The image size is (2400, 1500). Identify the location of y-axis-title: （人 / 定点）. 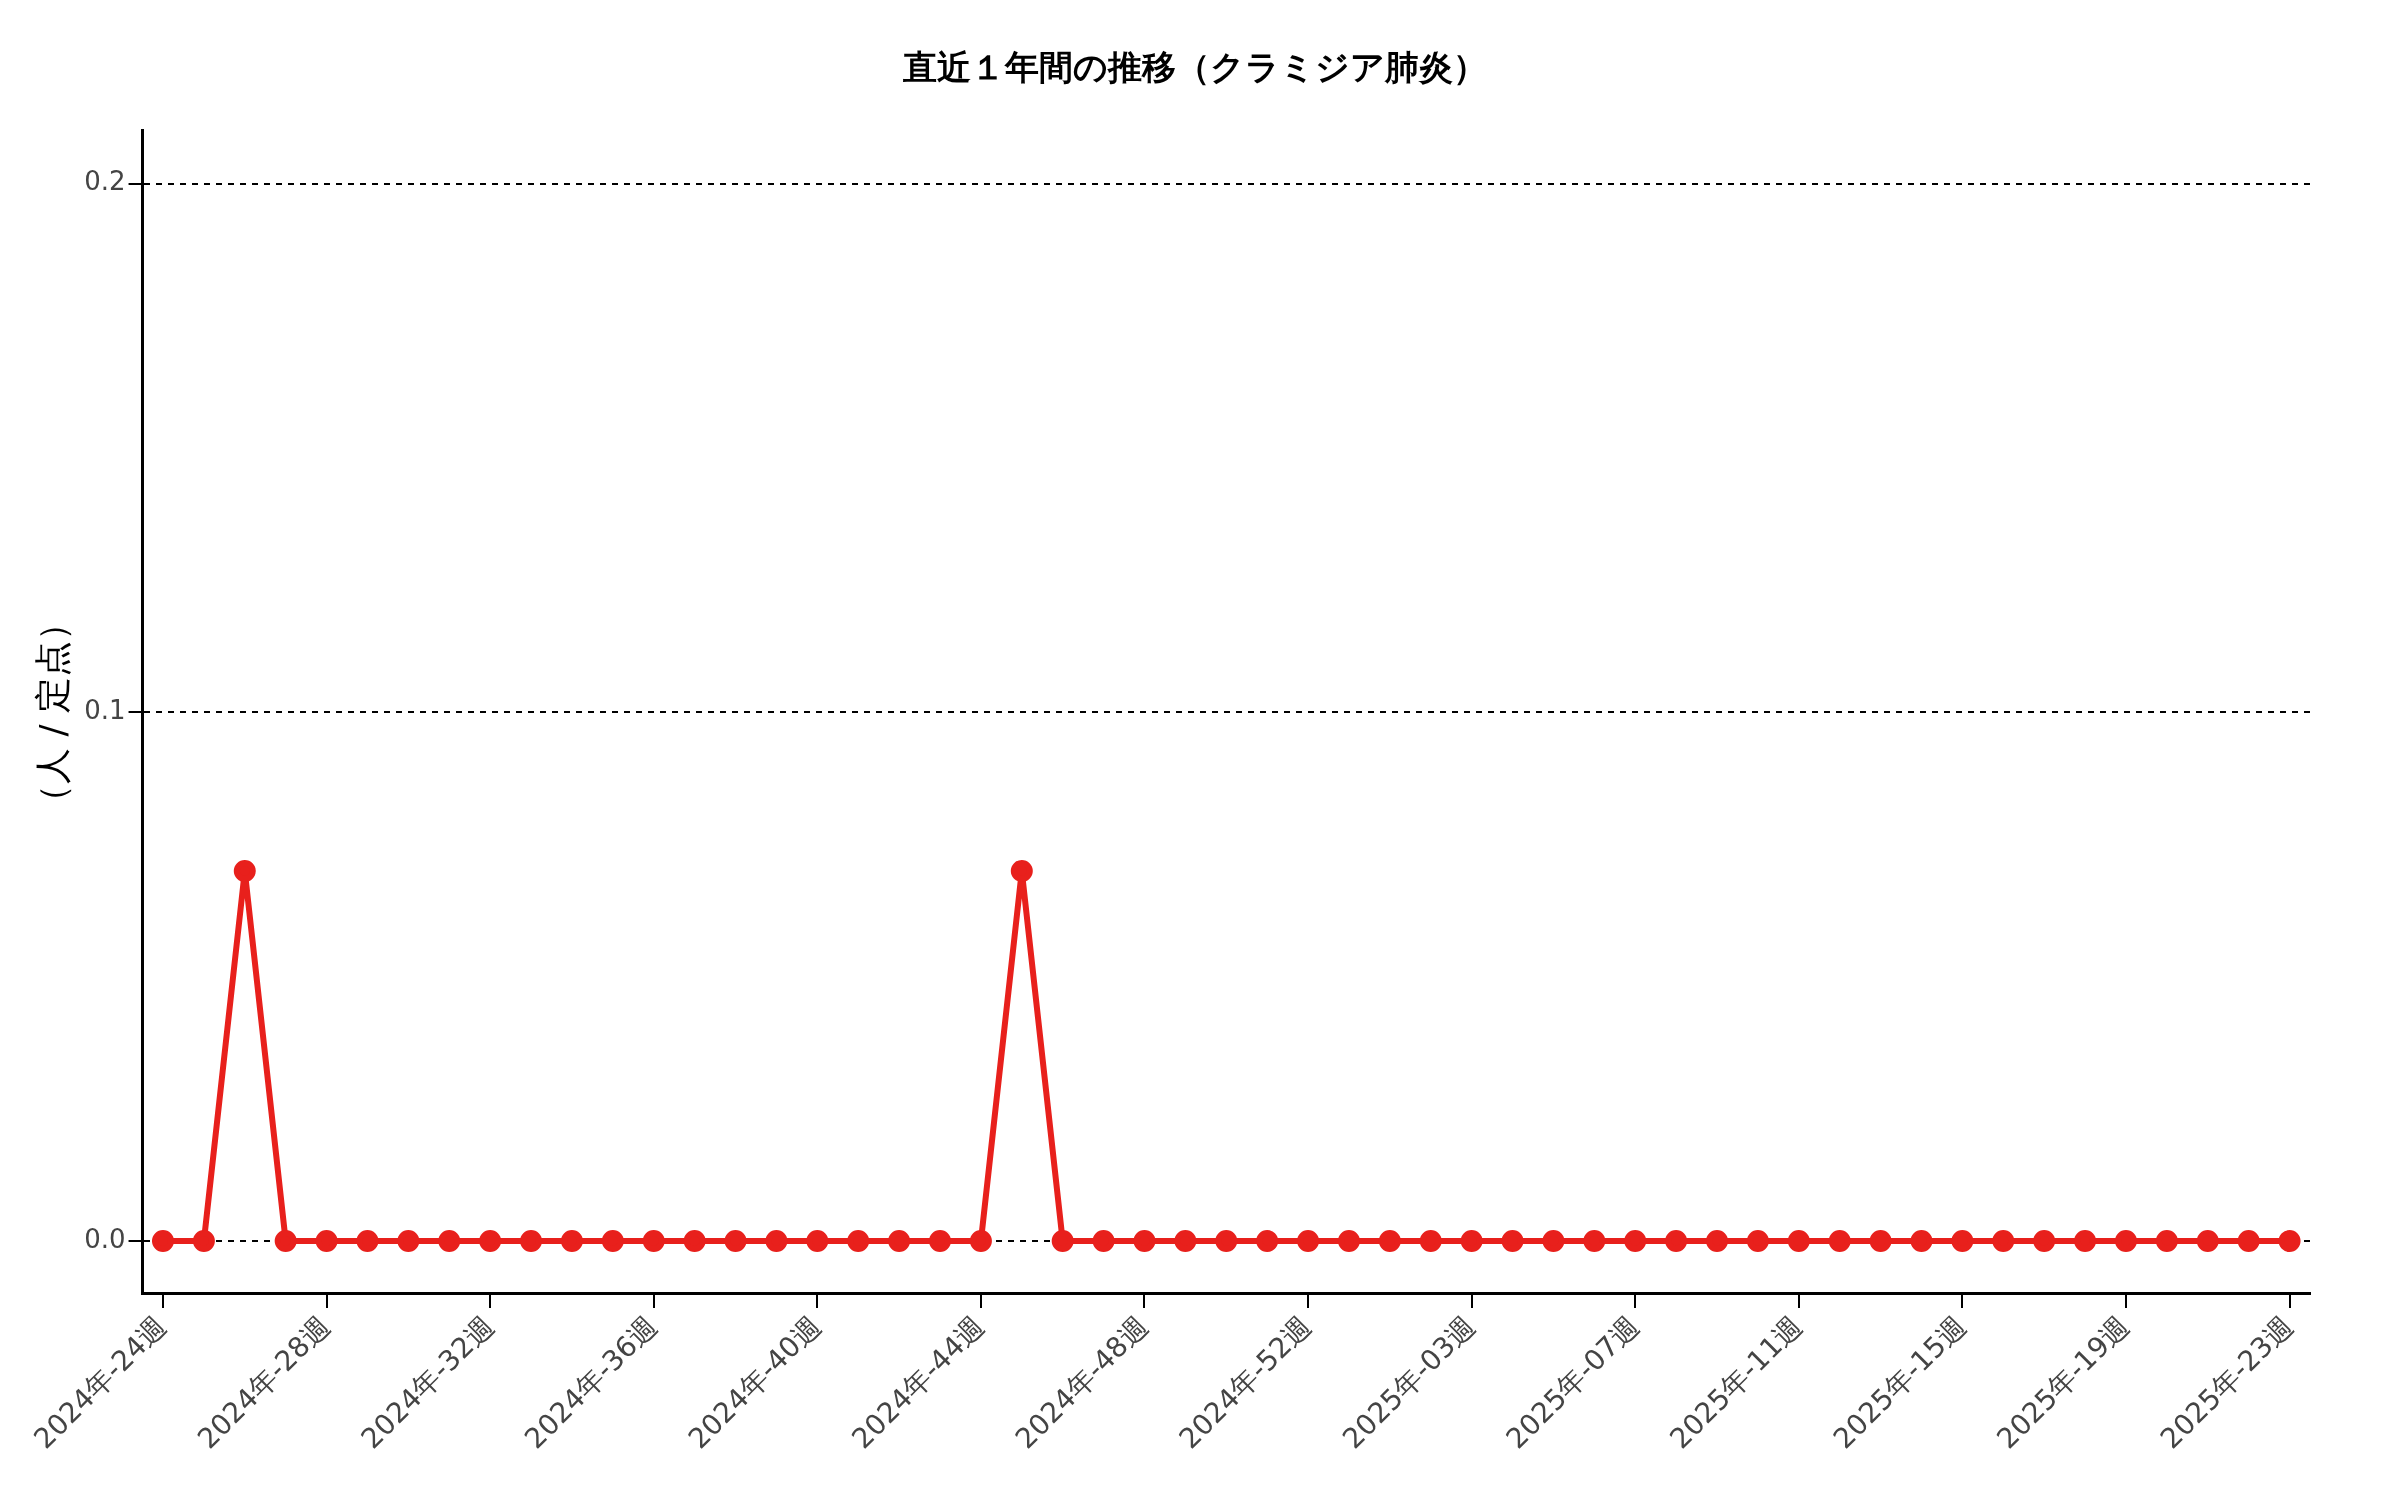
(52, 712).